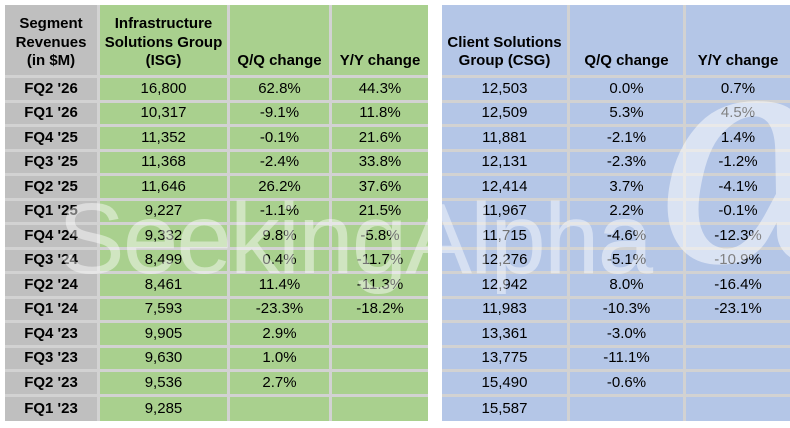 The height and width of the screenshot is (428, 790). I want to click on isg-value-cell: 7,593, so click(165, 310).